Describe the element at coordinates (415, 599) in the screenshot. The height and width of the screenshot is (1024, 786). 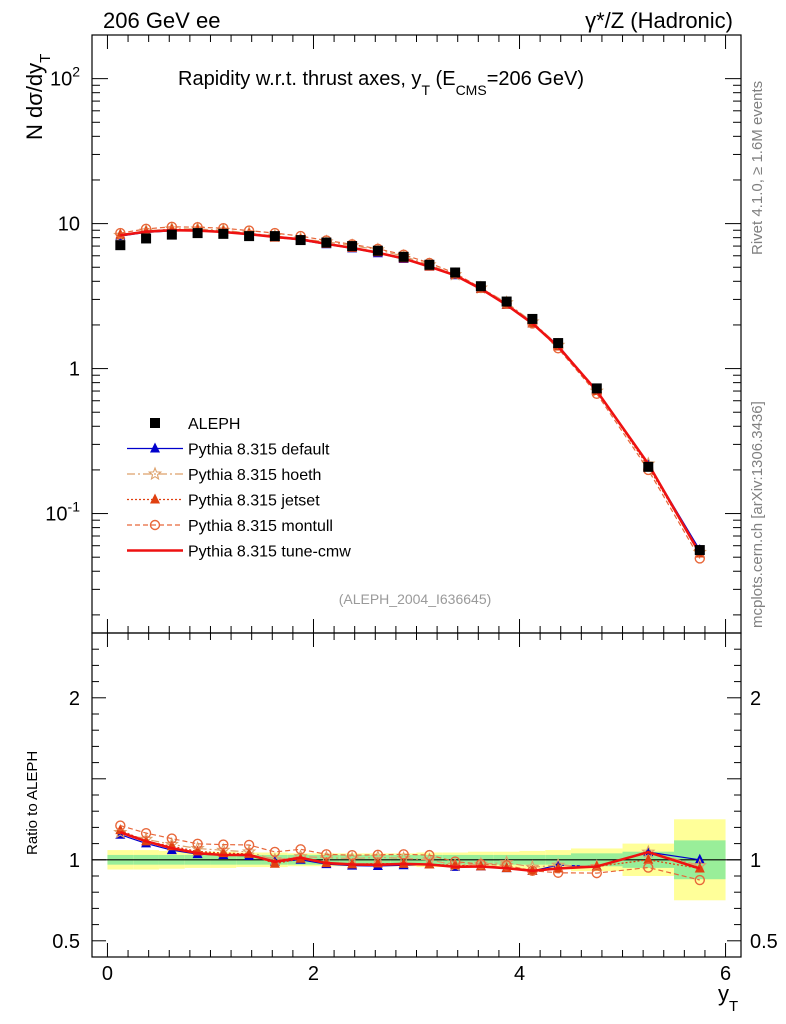
I see `analysis-watermark: (ALEPH_2004_I636645)` at that location.